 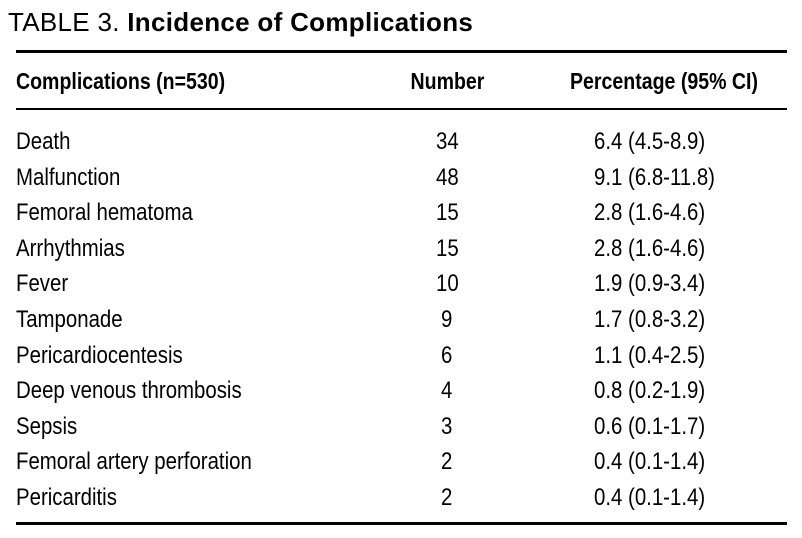 I want to click on complication-name-cell: Deep venous thrombosis, so click(x=129, y=391).